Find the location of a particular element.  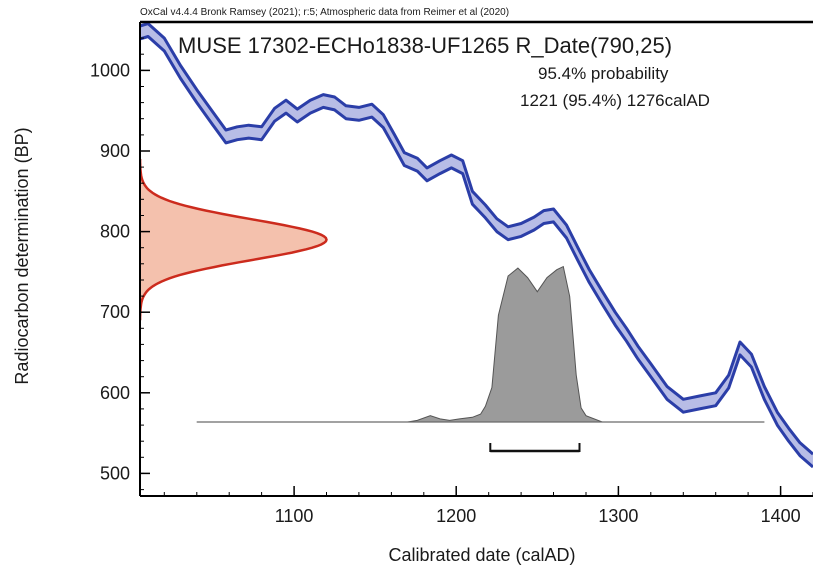

measurement-distribution-fill is located at coordinates (233, 240).